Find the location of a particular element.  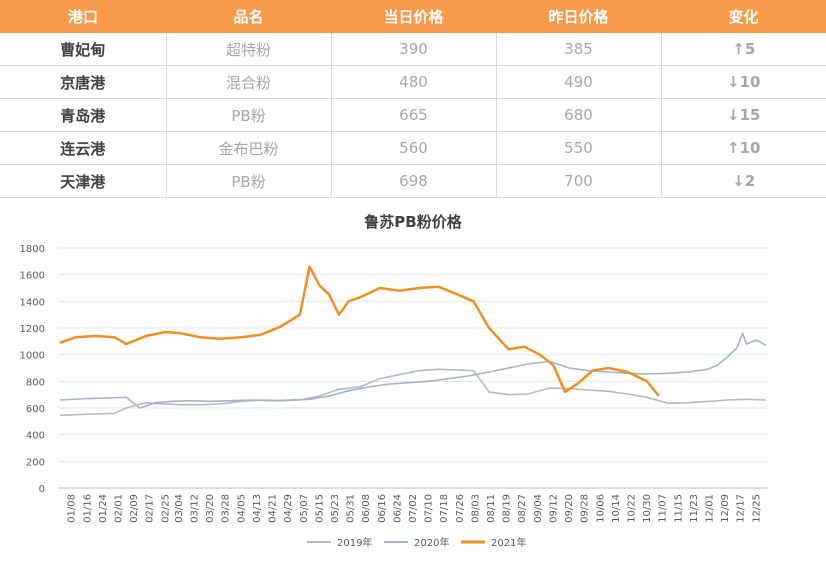

x-tick-label: 08/27 is located at coordinates (522, 508).